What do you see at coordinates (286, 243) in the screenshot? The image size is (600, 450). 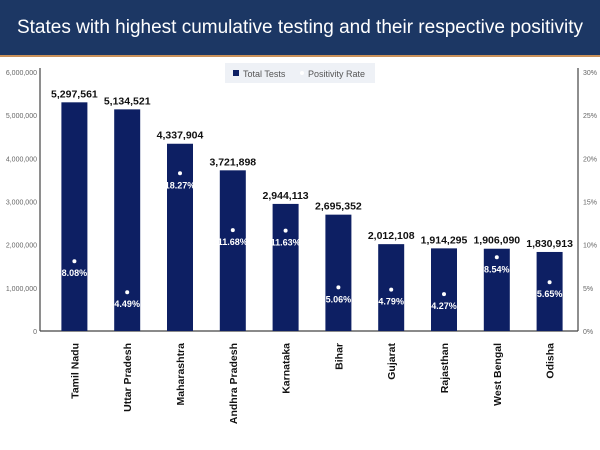 I see `positivity-data-label: 11.63%` at bounding box center [286, 243].